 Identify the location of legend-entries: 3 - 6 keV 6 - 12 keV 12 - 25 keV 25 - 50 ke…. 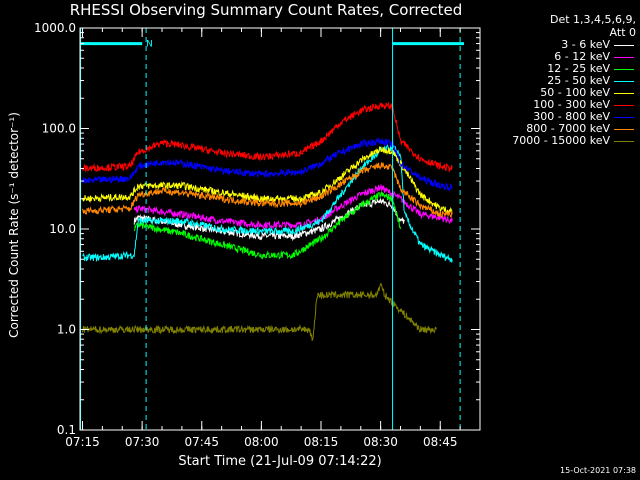
(560, 93).